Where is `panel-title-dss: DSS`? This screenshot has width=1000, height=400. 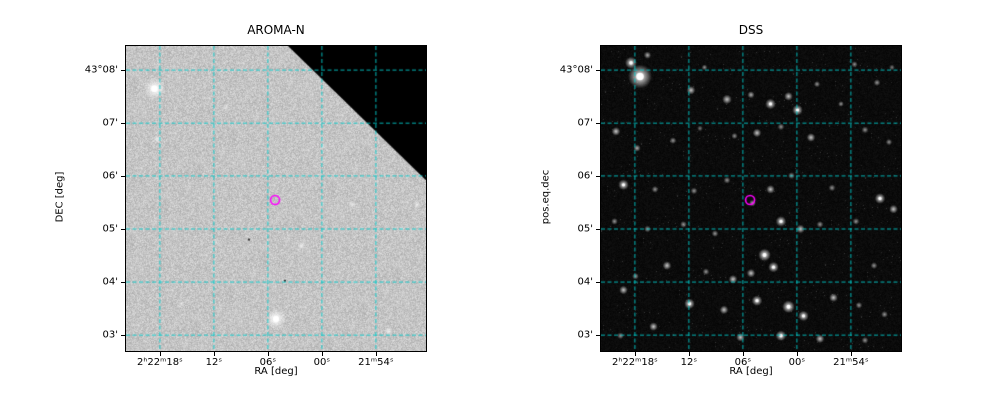 panel-title-dss: DSS is located at coordinates (751, 30).